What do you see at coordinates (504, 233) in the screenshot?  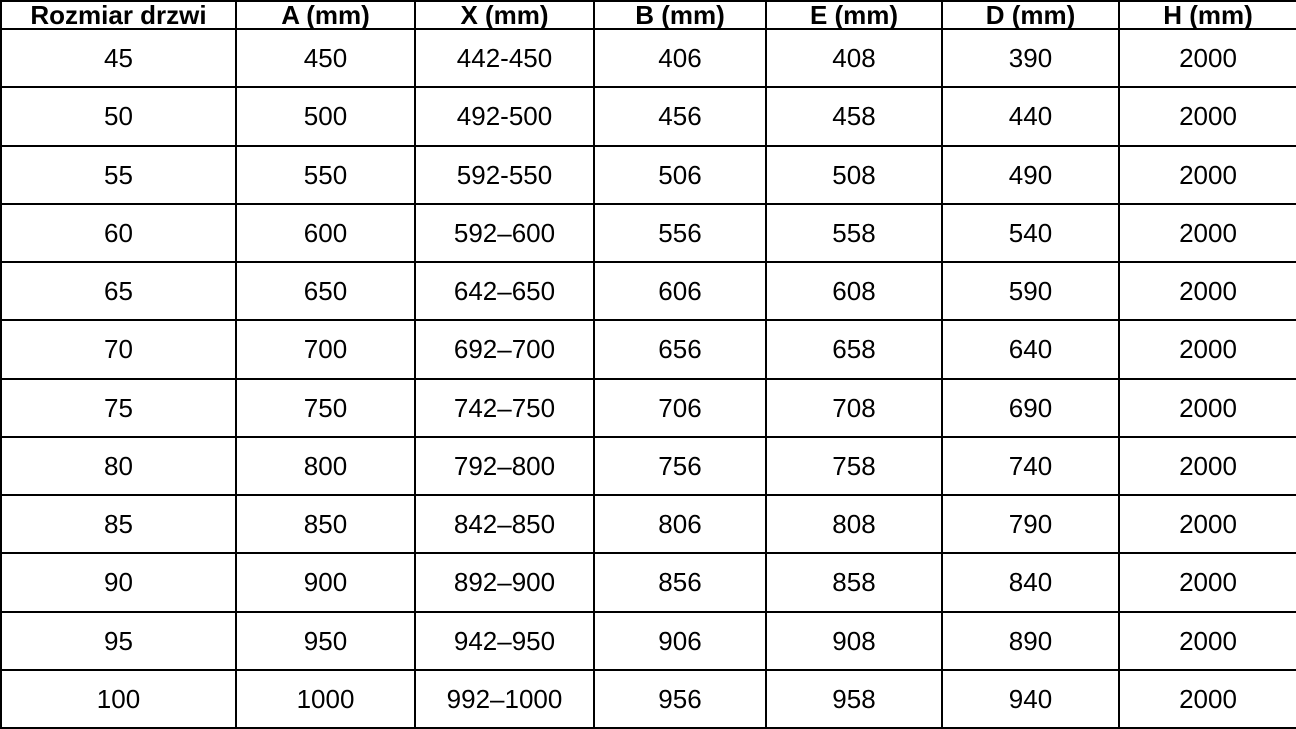 I see `table-cell: 592–600` at bounding box center [504, 233].